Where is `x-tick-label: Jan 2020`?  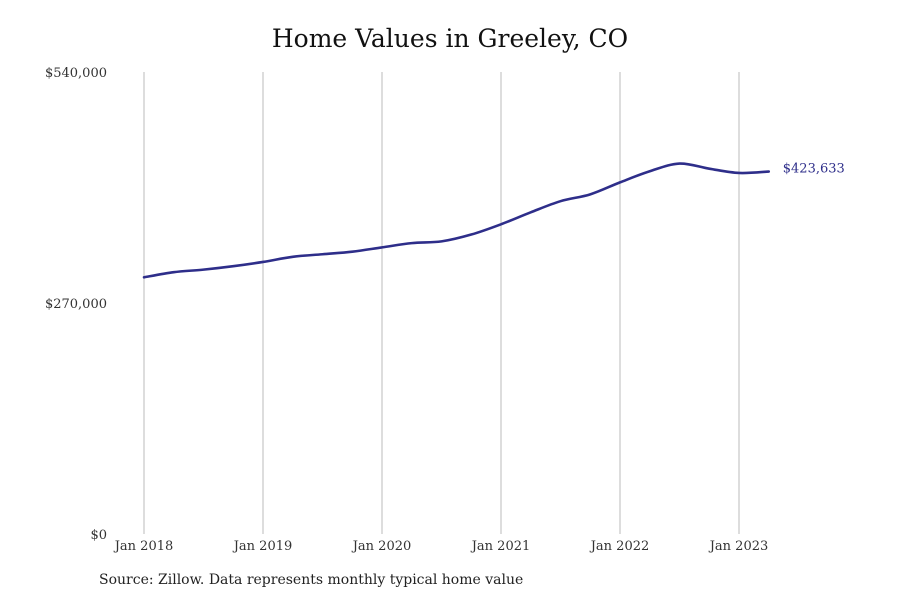 x-tick-label: Jan 2020 is located at coordinates (381, 546).